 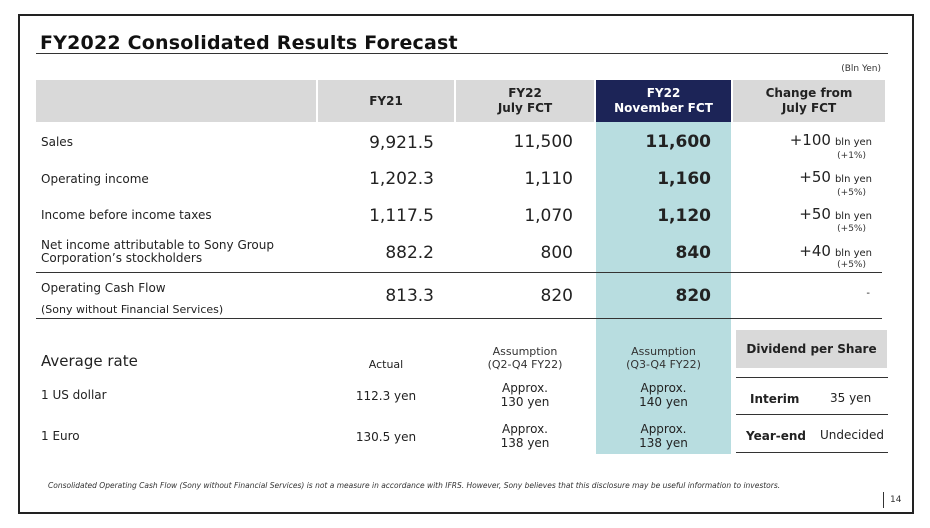 I want to click on rate-november-assumption-header: Assumption (Q3-Q4 FY22), so click(x=663, y=358).